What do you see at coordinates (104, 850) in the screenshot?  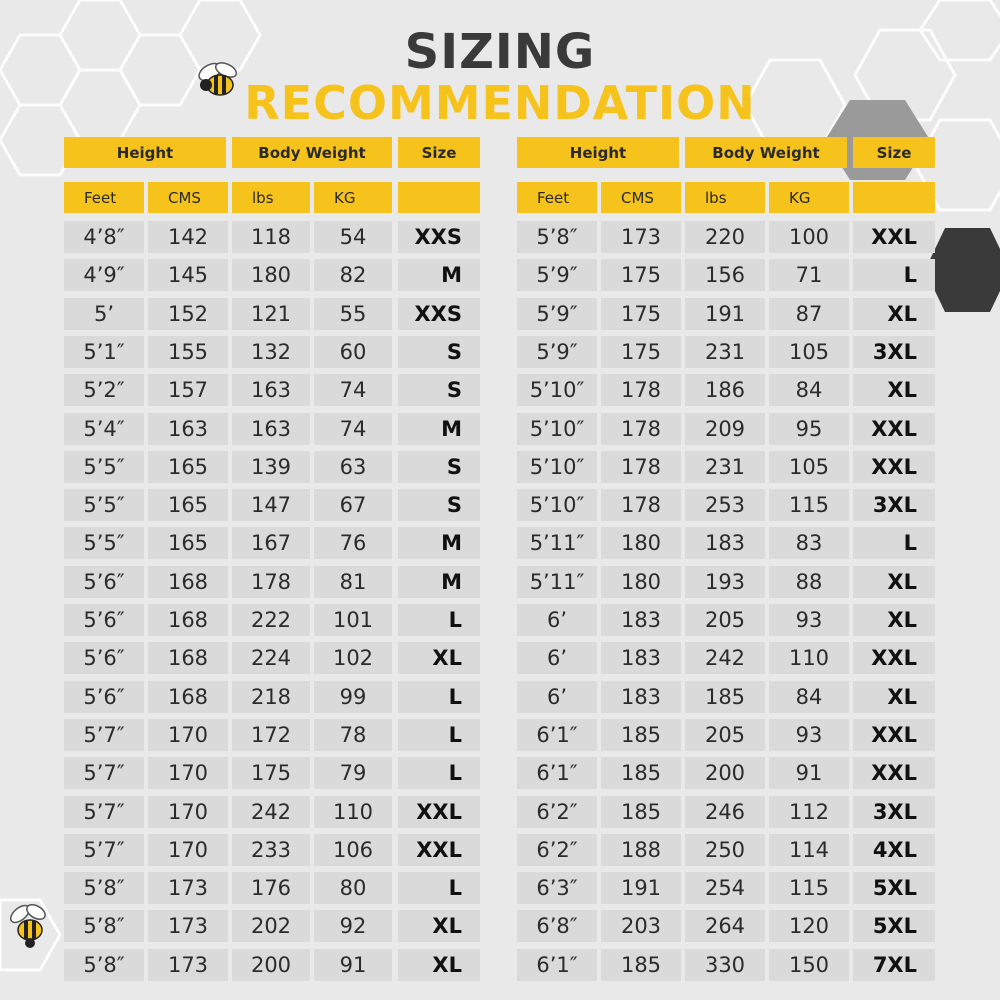 I see `cell-feet: 5’7″` at bounding box center [104, 850].